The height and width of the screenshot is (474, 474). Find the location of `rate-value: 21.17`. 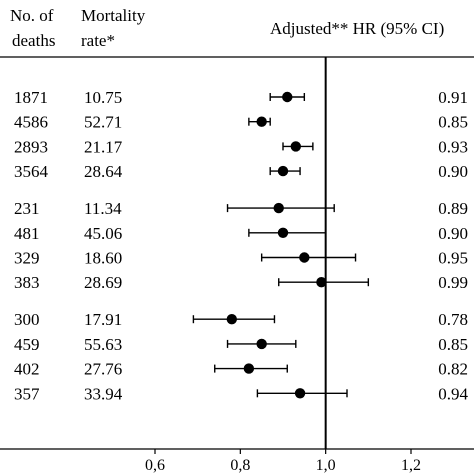

rate-value: 21.17 is located at coordinates (103, 146).